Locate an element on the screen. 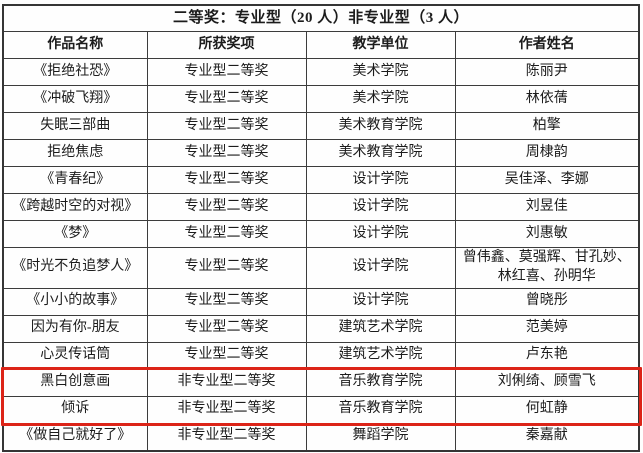 Image resolution: width=643 pixels, height=453 pixels. work-cell: 《青春纪》 is located at coordinates (75, 180).